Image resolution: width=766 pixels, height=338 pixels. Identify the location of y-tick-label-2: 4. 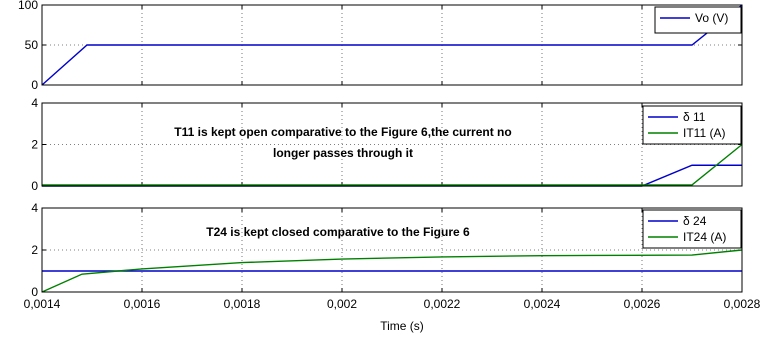
(34, 103).